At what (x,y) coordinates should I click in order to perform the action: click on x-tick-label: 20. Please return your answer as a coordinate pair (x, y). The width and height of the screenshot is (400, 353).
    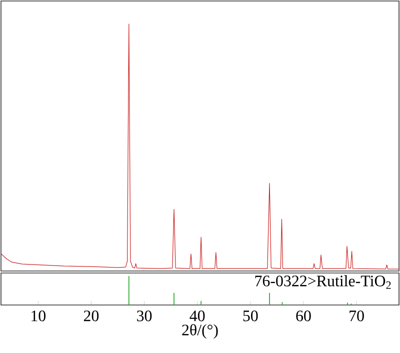
    Looking at the image, I should click on (91, 316).